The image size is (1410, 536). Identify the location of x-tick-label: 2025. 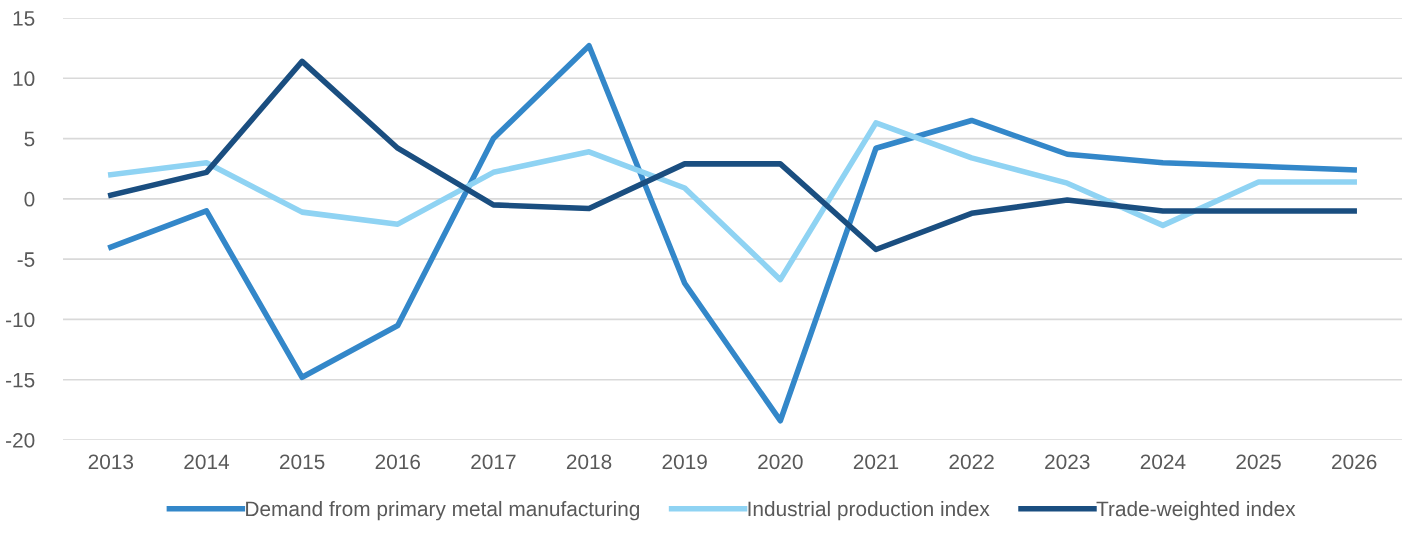
(1258, 462).